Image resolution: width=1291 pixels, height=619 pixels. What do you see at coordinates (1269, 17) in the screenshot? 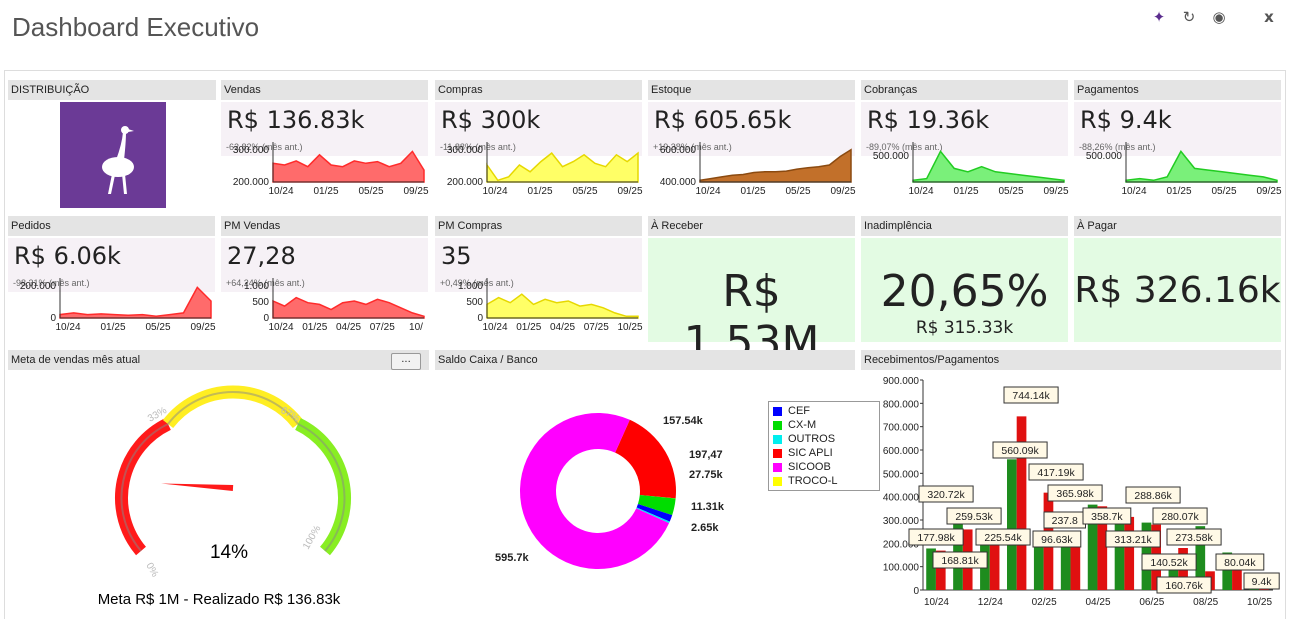
I see `close-icon: x` at bounding box center [1269, 17].